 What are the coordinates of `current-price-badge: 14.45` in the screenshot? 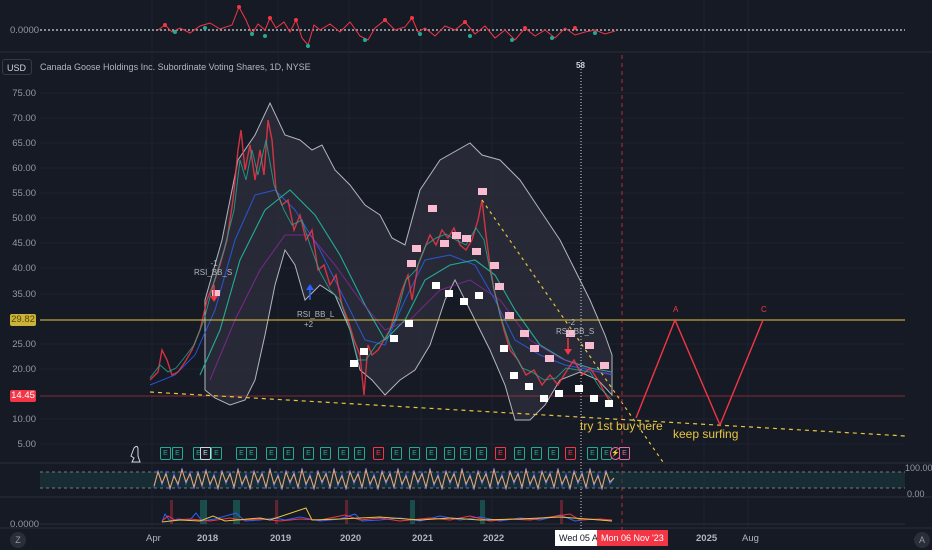 It's located at (23, 396).